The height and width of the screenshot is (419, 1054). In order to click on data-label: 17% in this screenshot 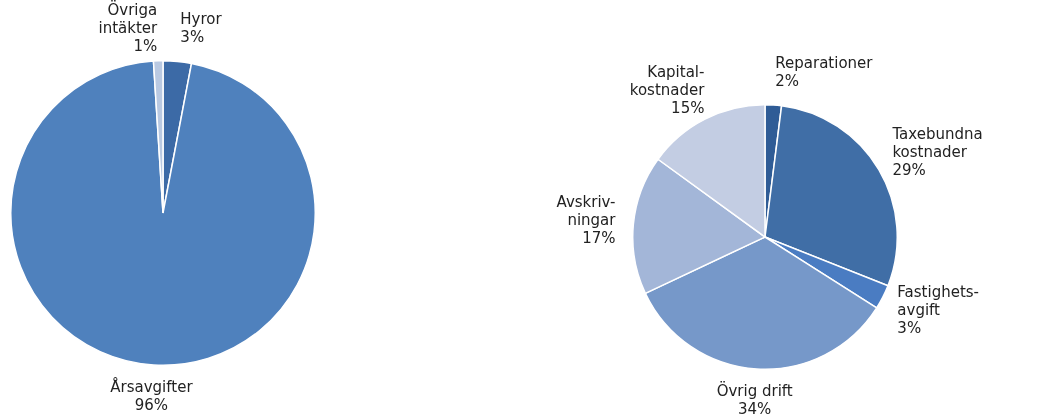, I will do `click(599, 238)`.